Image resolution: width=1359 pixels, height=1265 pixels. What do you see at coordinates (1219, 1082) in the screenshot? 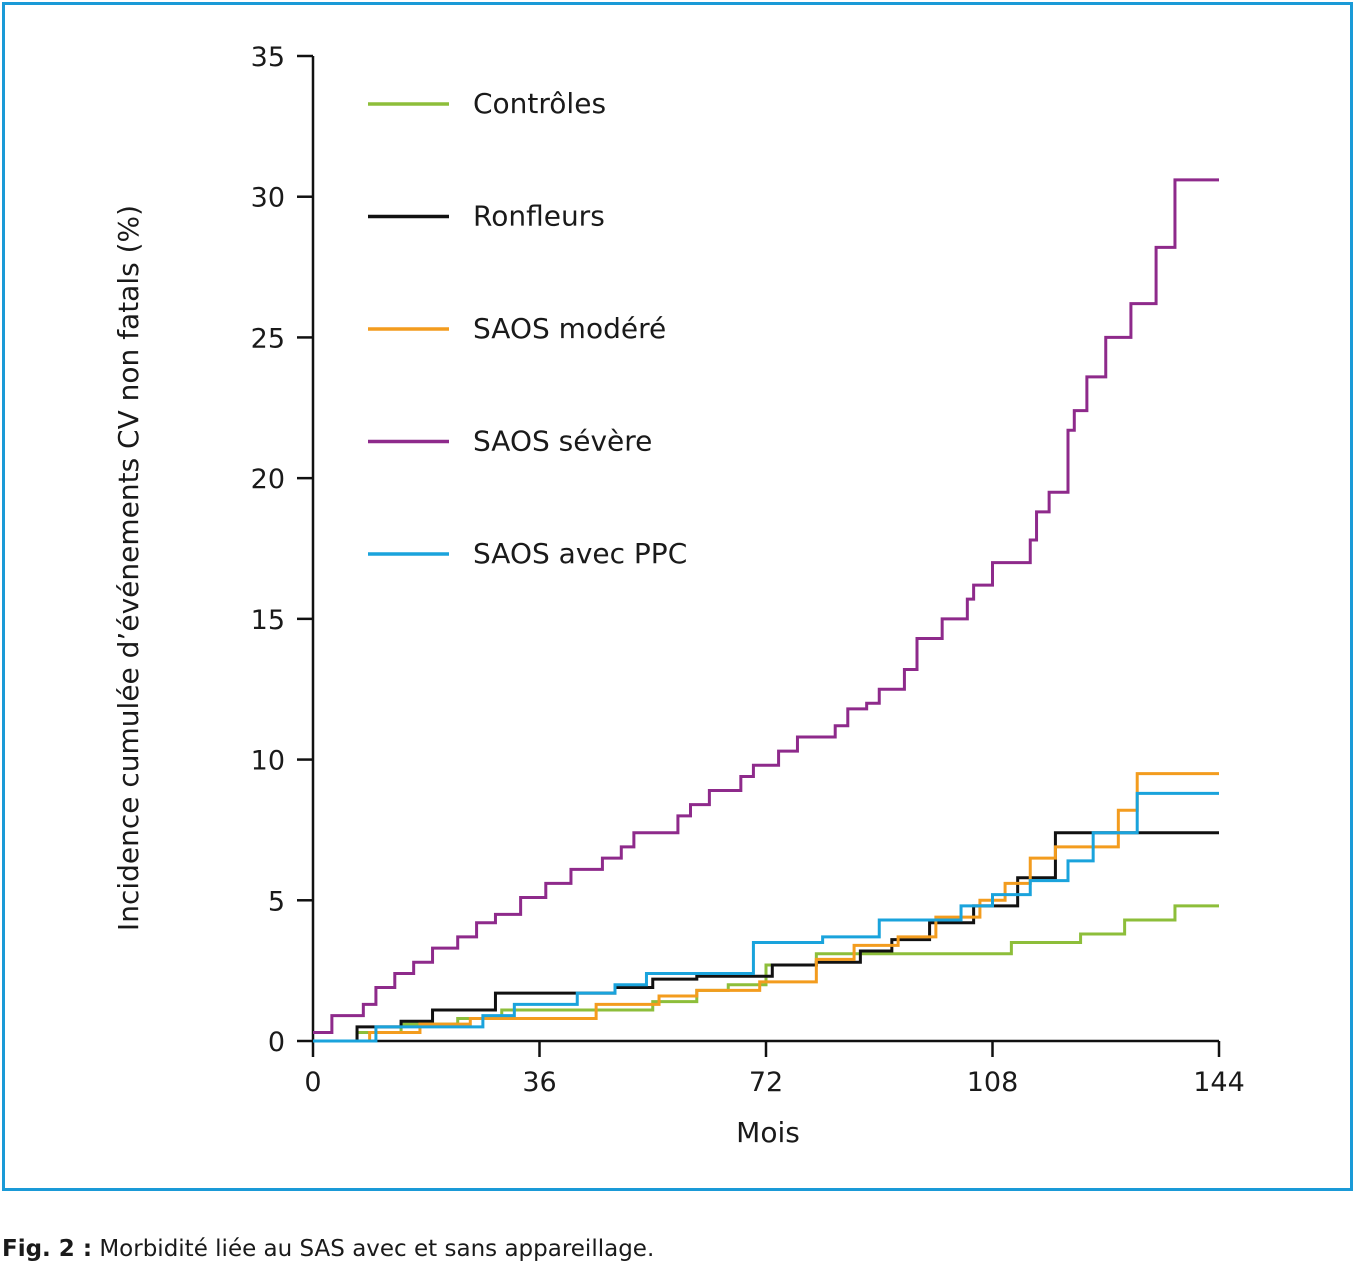
I see `x-tick-label: 144` at bounding box center [1219, 1082].